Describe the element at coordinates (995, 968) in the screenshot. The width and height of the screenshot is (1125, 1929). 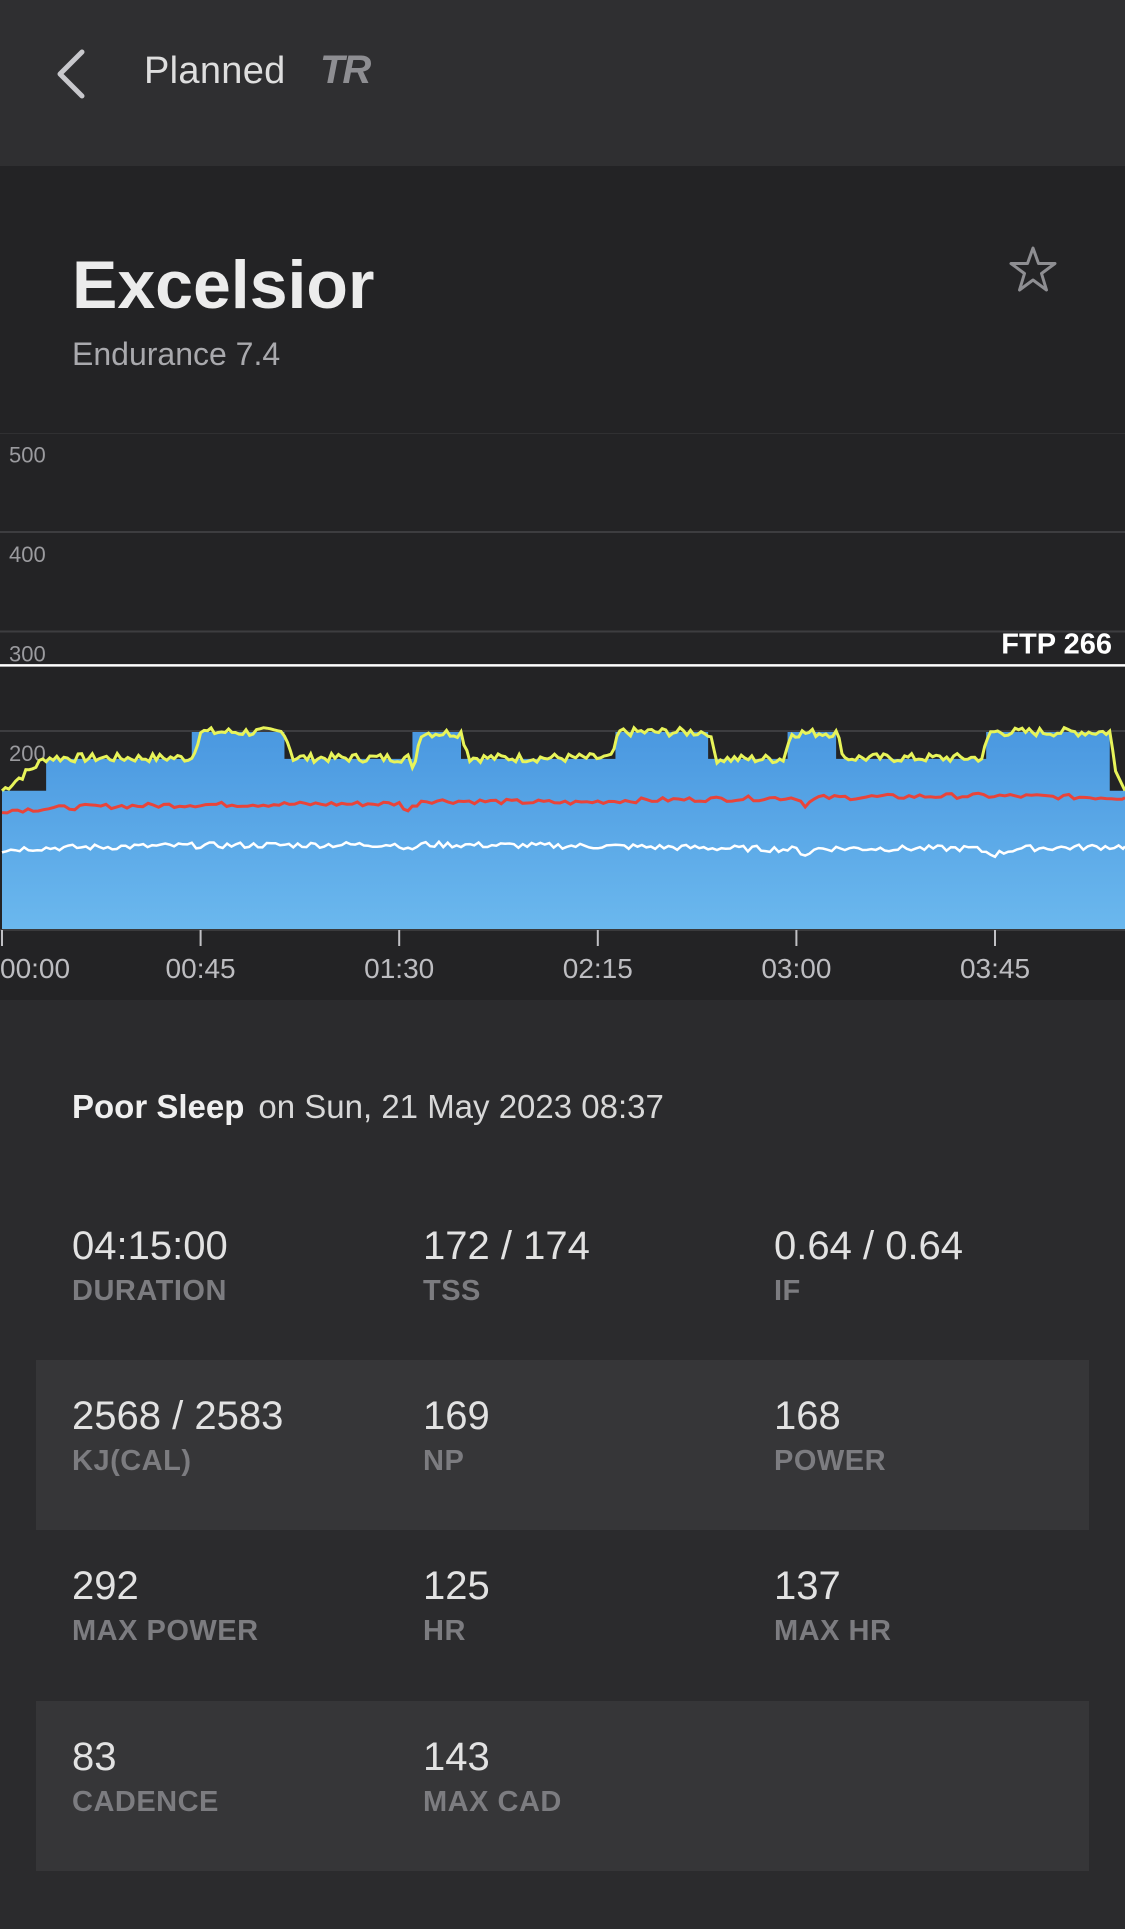
I see `x-tick-label: 03:45` at that location.